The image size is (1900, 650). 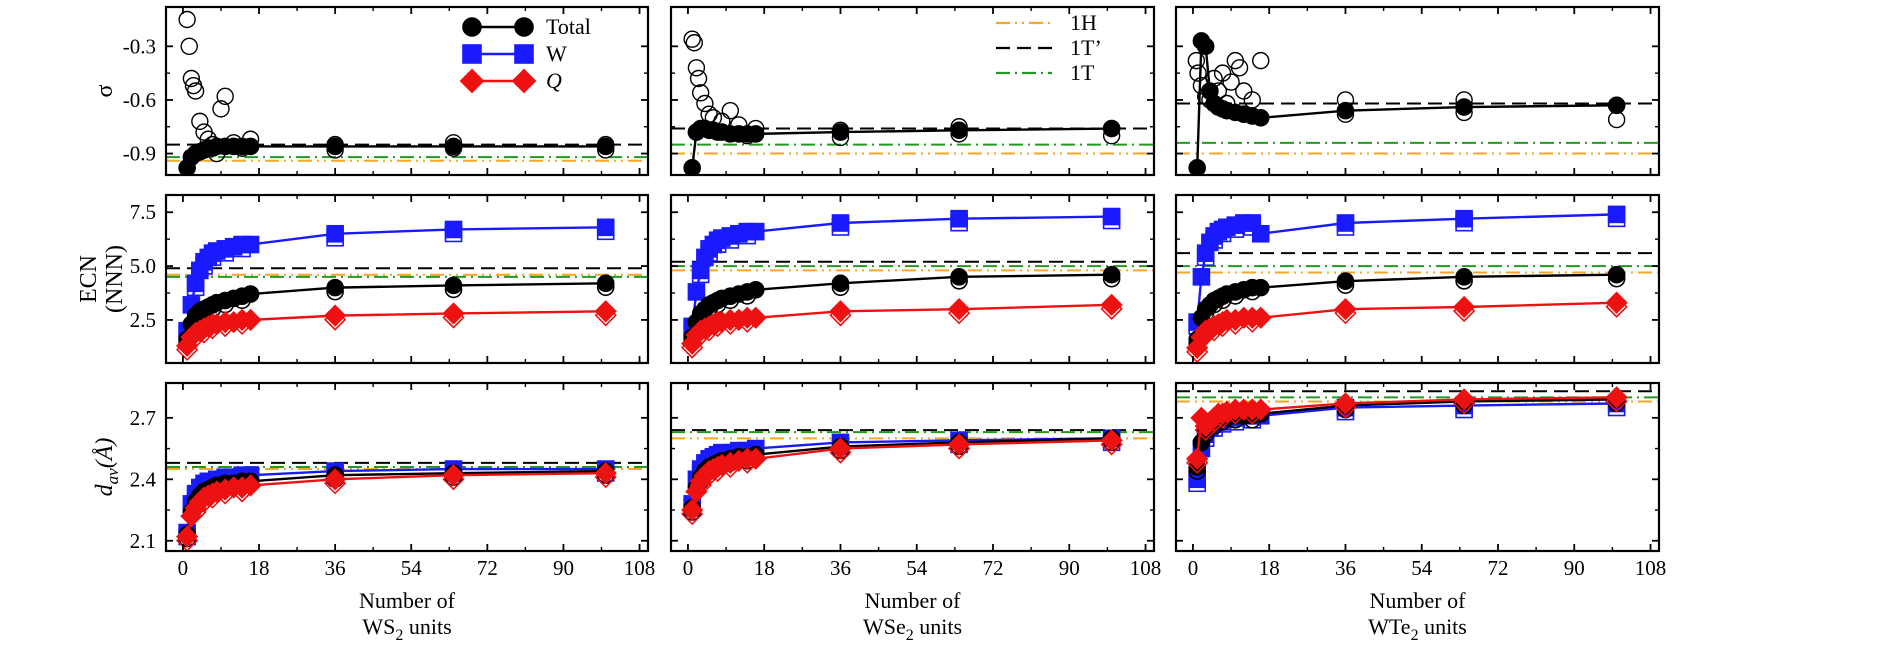 I want to click on x-tick-label: 36, so click(x=335, y=568).